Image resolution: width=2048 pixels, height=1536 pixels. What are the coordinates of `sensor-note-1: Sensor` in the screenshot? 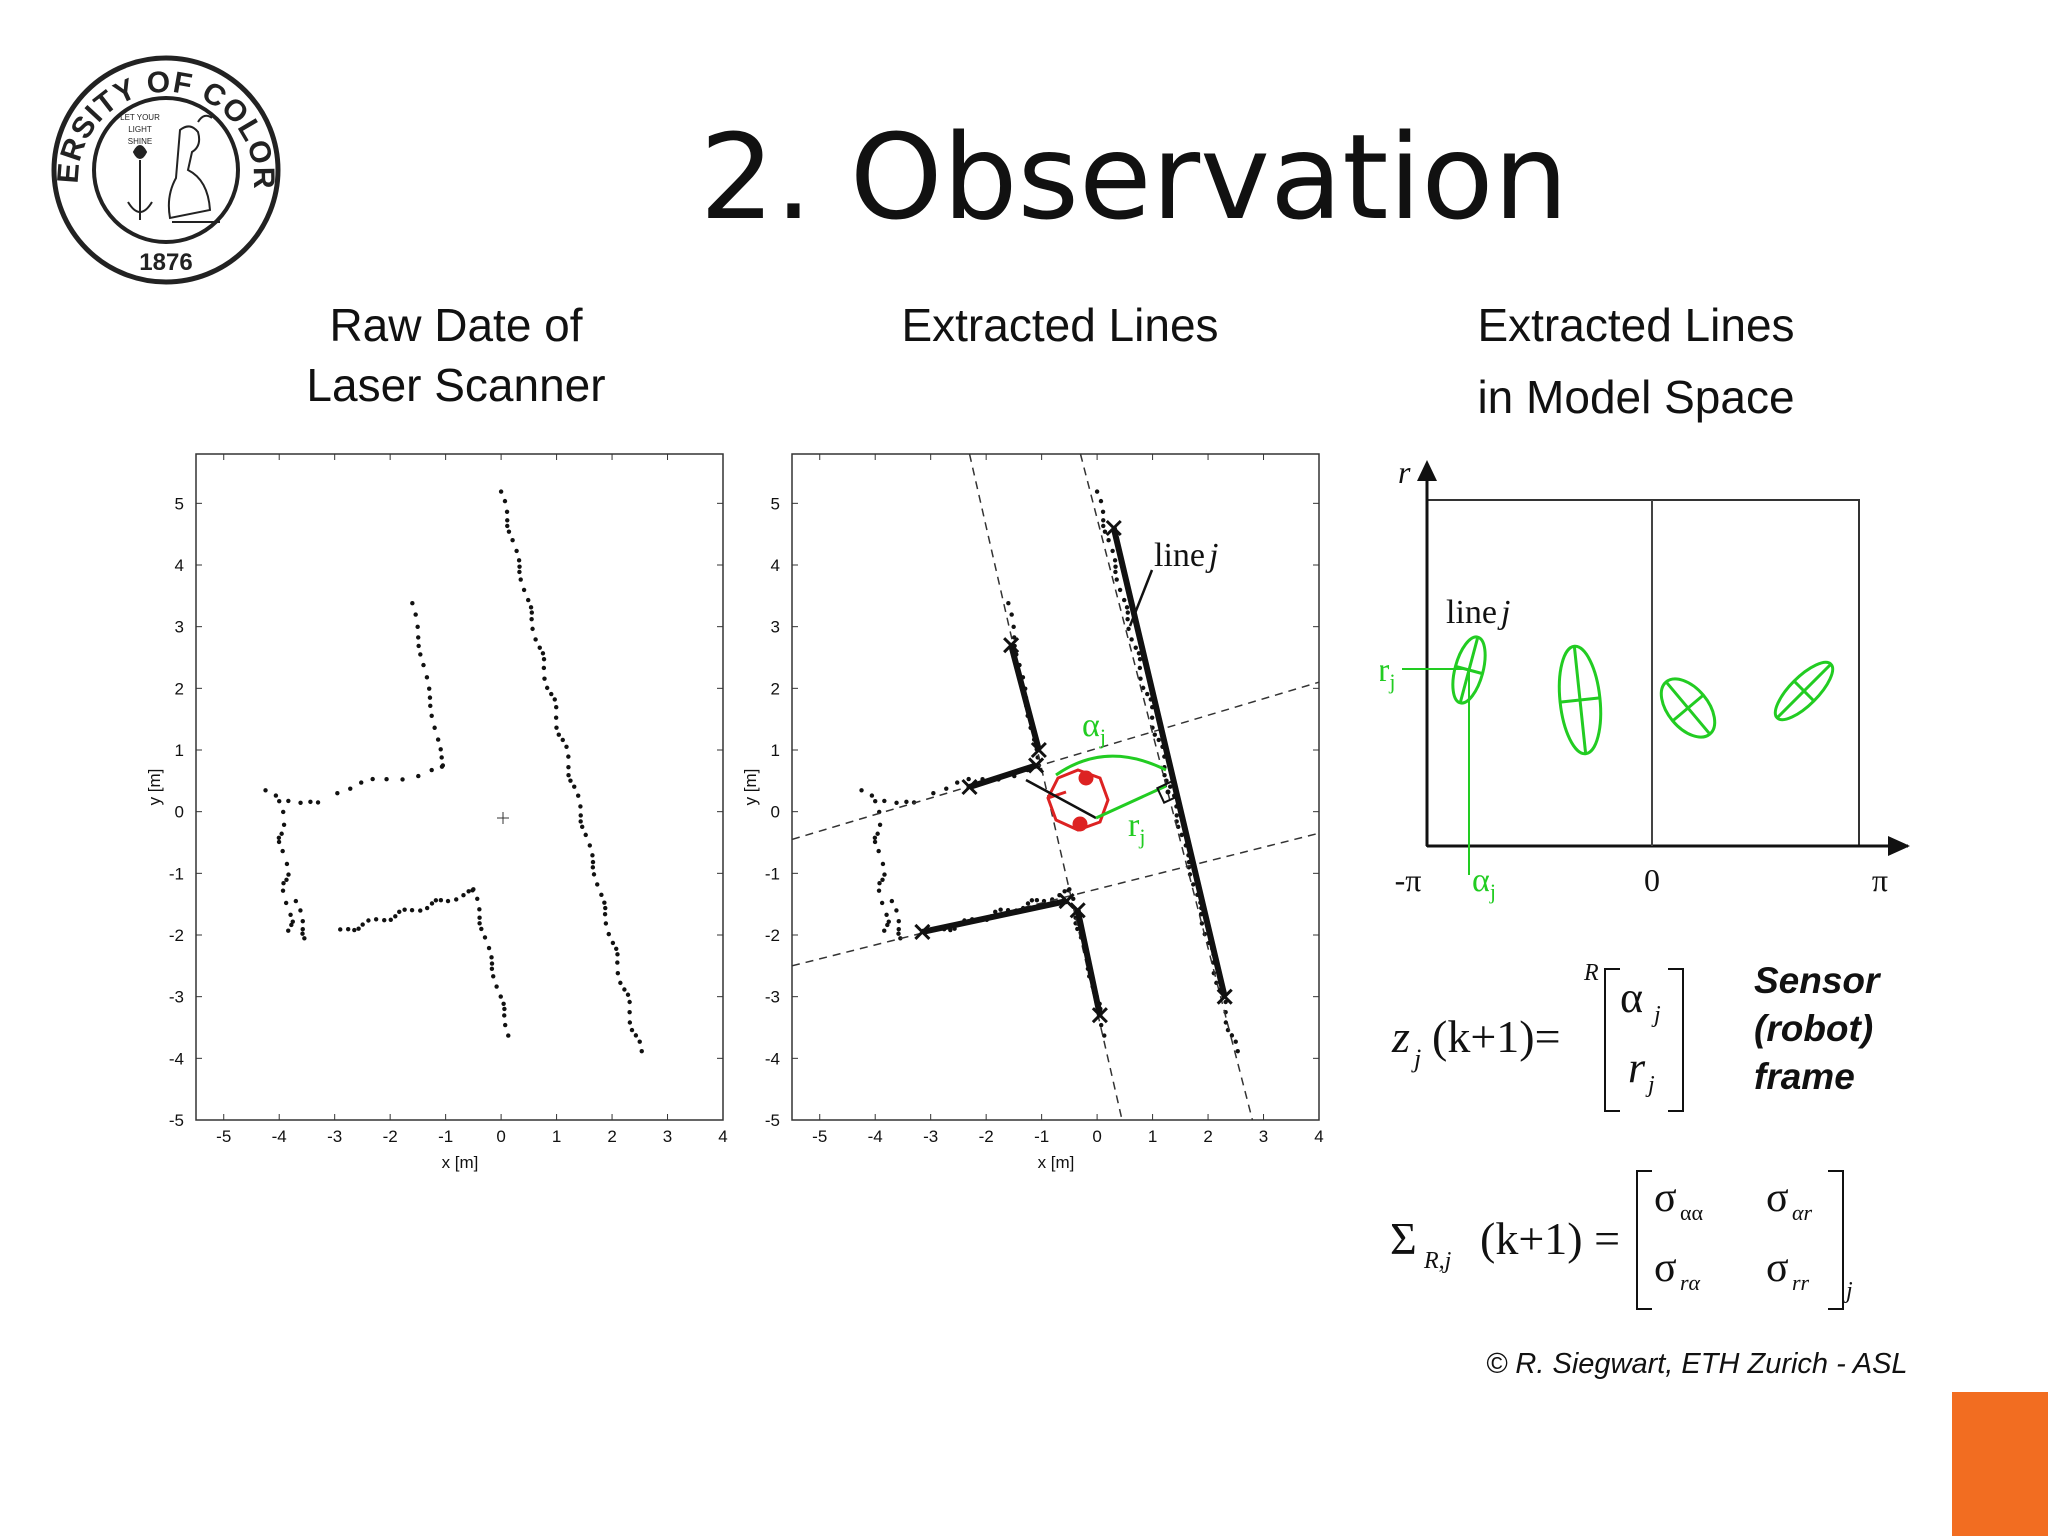 It's located at (1817, 980).